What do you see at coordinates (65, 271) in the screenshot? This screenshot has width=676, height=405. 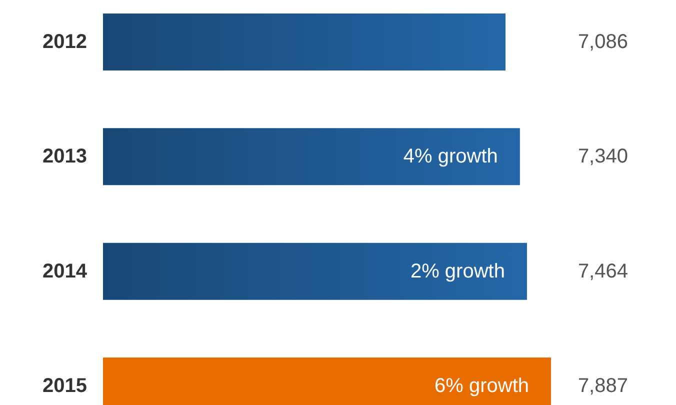 I see `y-tick-label: 2014` at bounding box center [65, 271].